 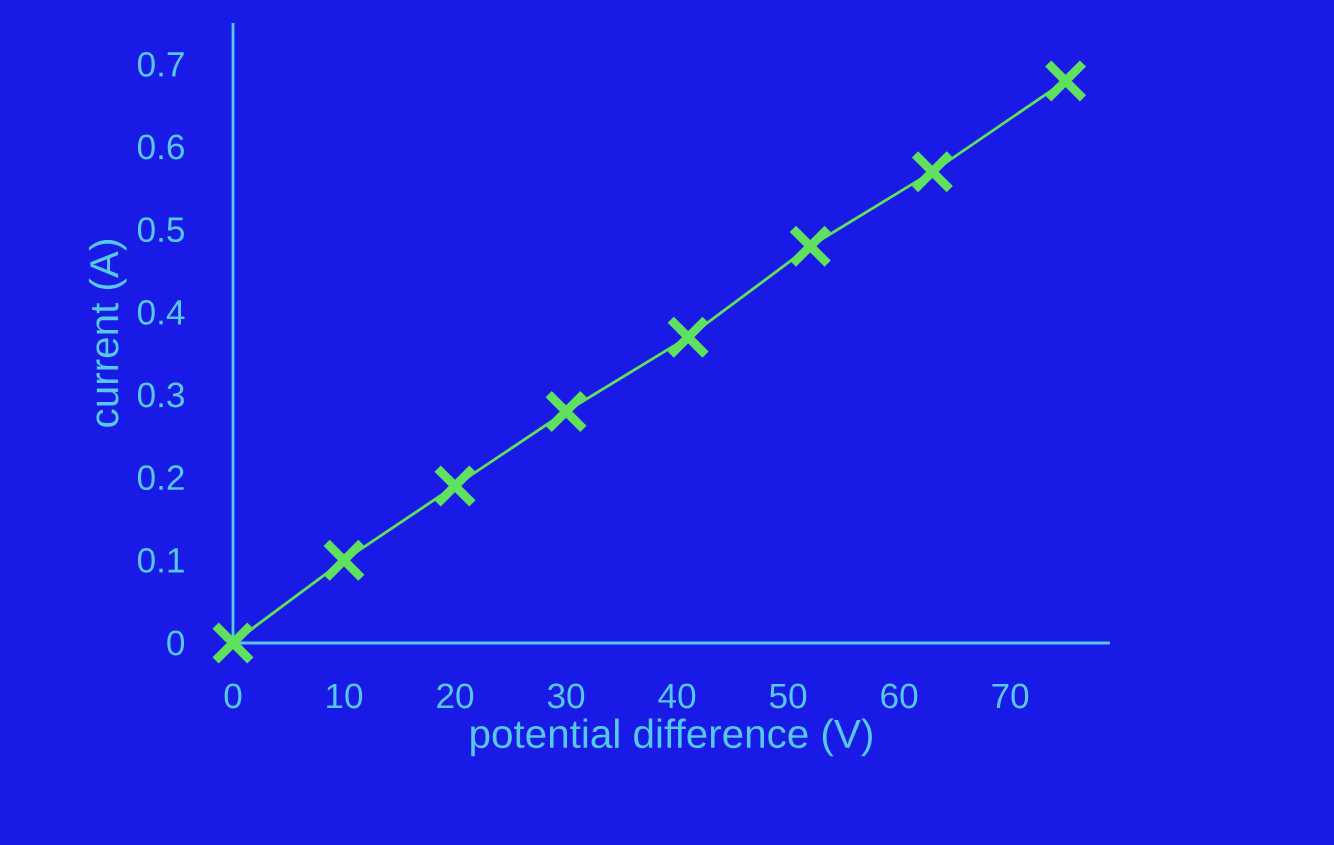 What do you see at coordinates (899, 696) in the screenshot?
I see `x-tick-label: 60` at bounding box center [899, 696].